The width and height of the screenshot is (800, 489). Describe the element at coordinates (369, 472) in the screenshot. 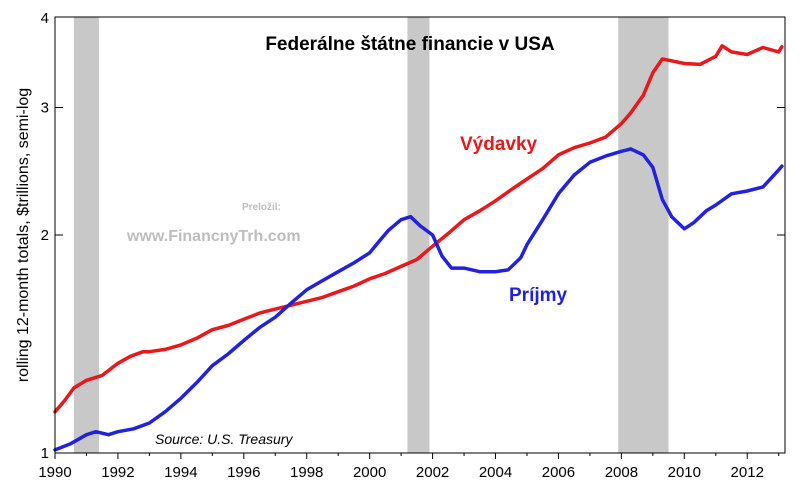

I see `x-tick-label-2000: 2000` at that location.